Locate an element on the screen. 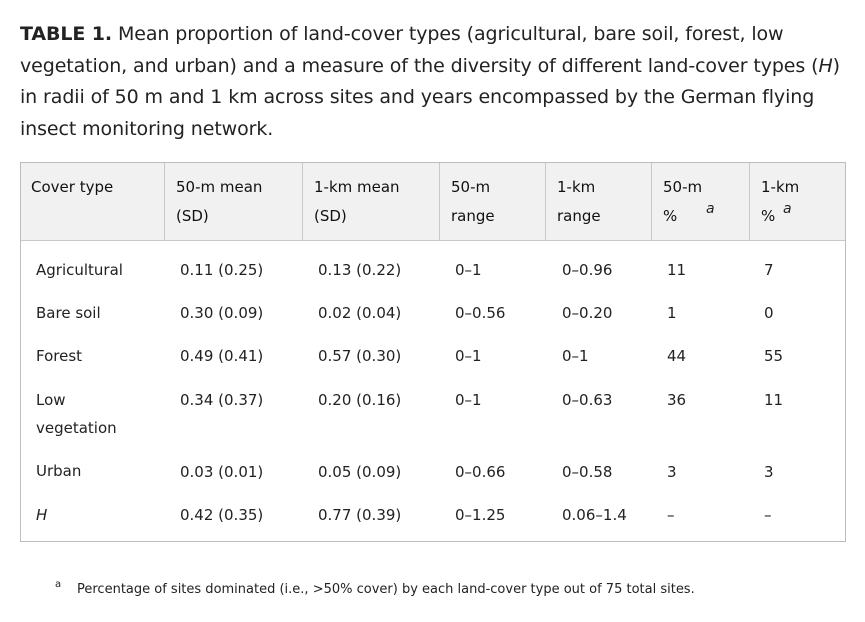 The image size is (865, 622). row-urban-pct50: 3 is located at coordinates (672, 472).